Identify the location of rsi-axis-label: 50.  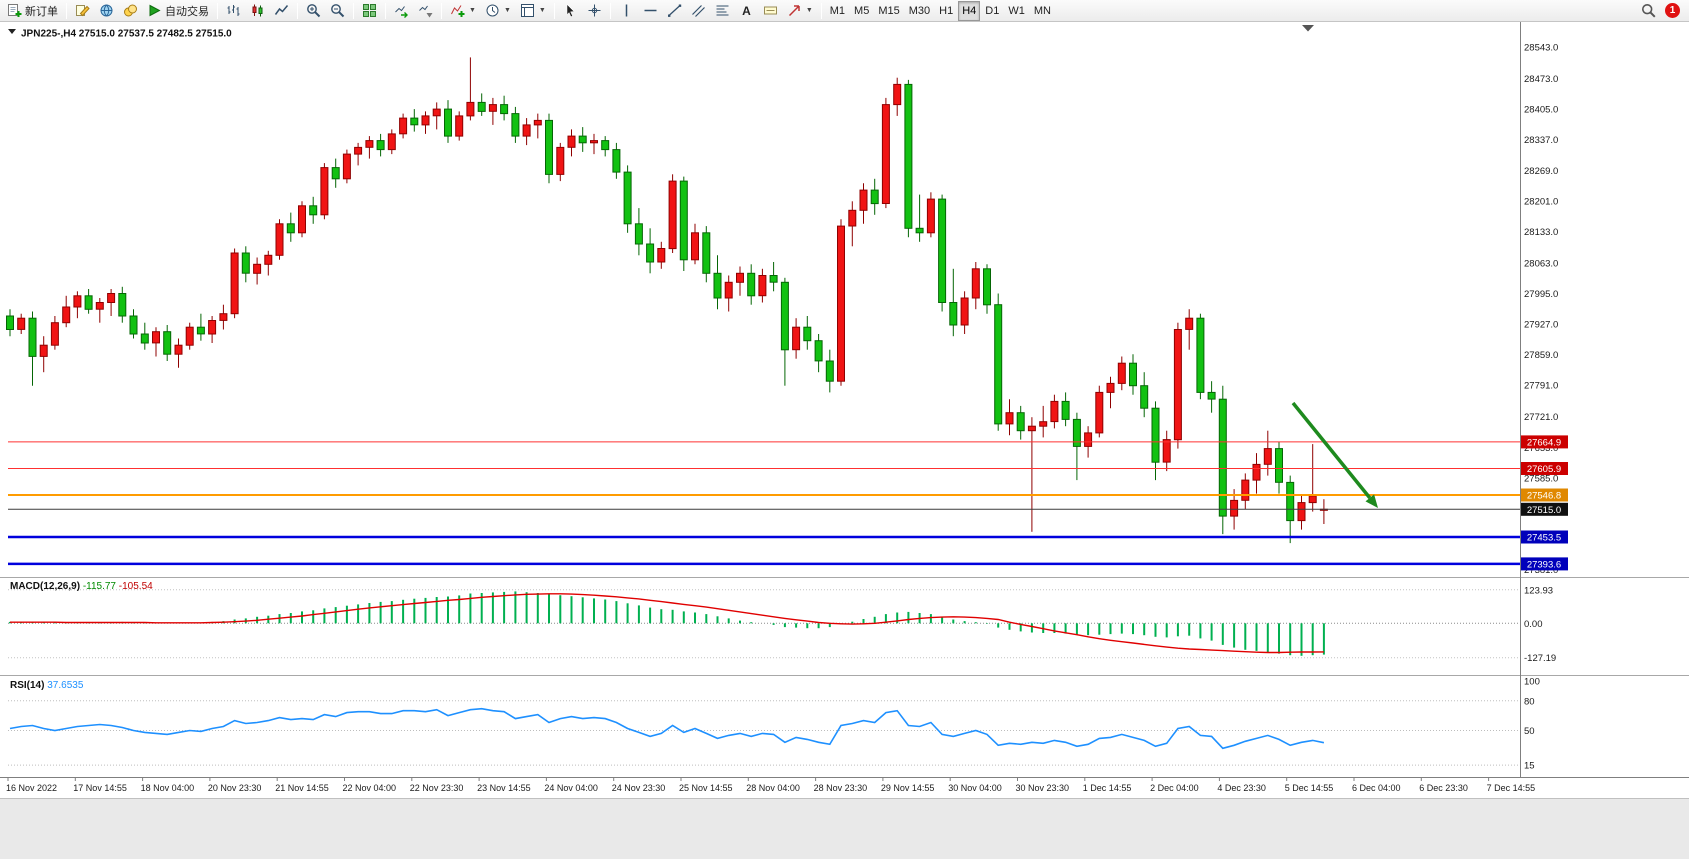
(1529, 731).